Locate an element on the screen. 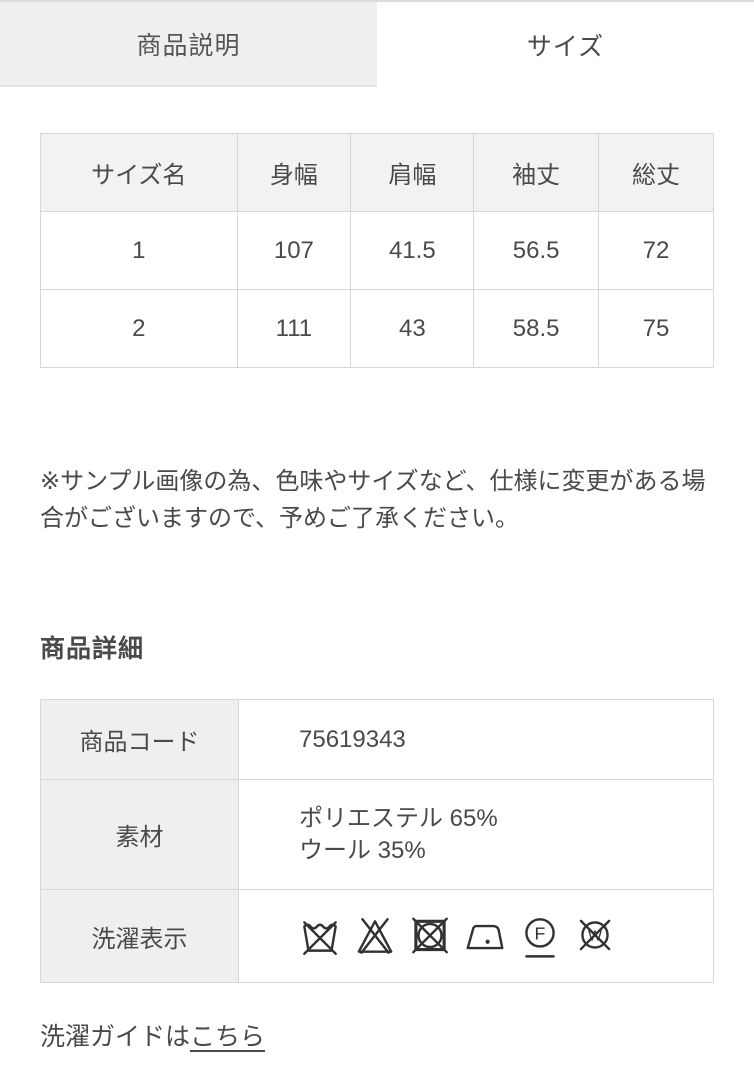 This screenshot has height=1080, width=754. product-details-heading: 商品詳細 is located at coordinates (92, 649).